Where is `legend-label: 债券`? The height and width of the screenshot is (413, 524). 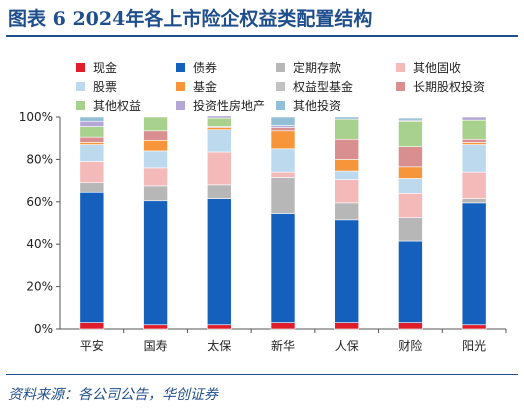 legend-label: 债券 is located at coordinates (205, 68).